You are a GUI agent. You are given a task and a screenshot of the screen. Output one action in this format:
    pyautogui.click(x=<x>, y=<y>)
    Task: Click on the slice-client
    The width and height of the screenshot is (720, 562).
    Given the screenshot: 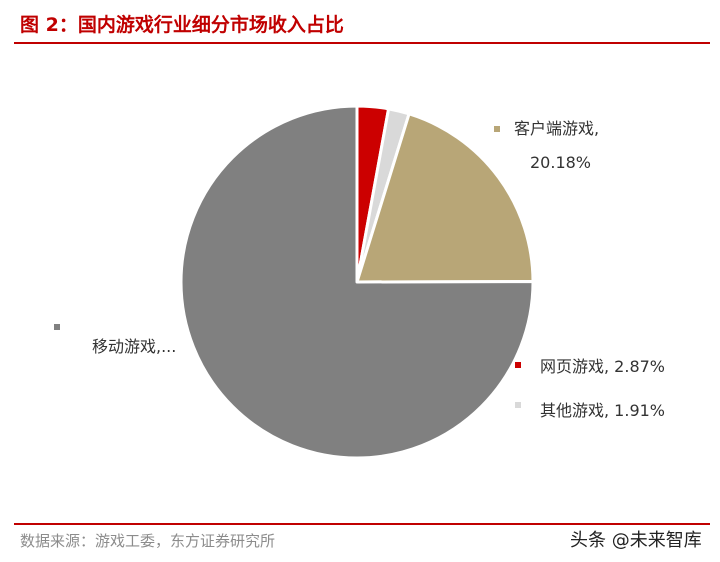 What is the action you would take?
    pyautogui.click(x=445, y=198)
    